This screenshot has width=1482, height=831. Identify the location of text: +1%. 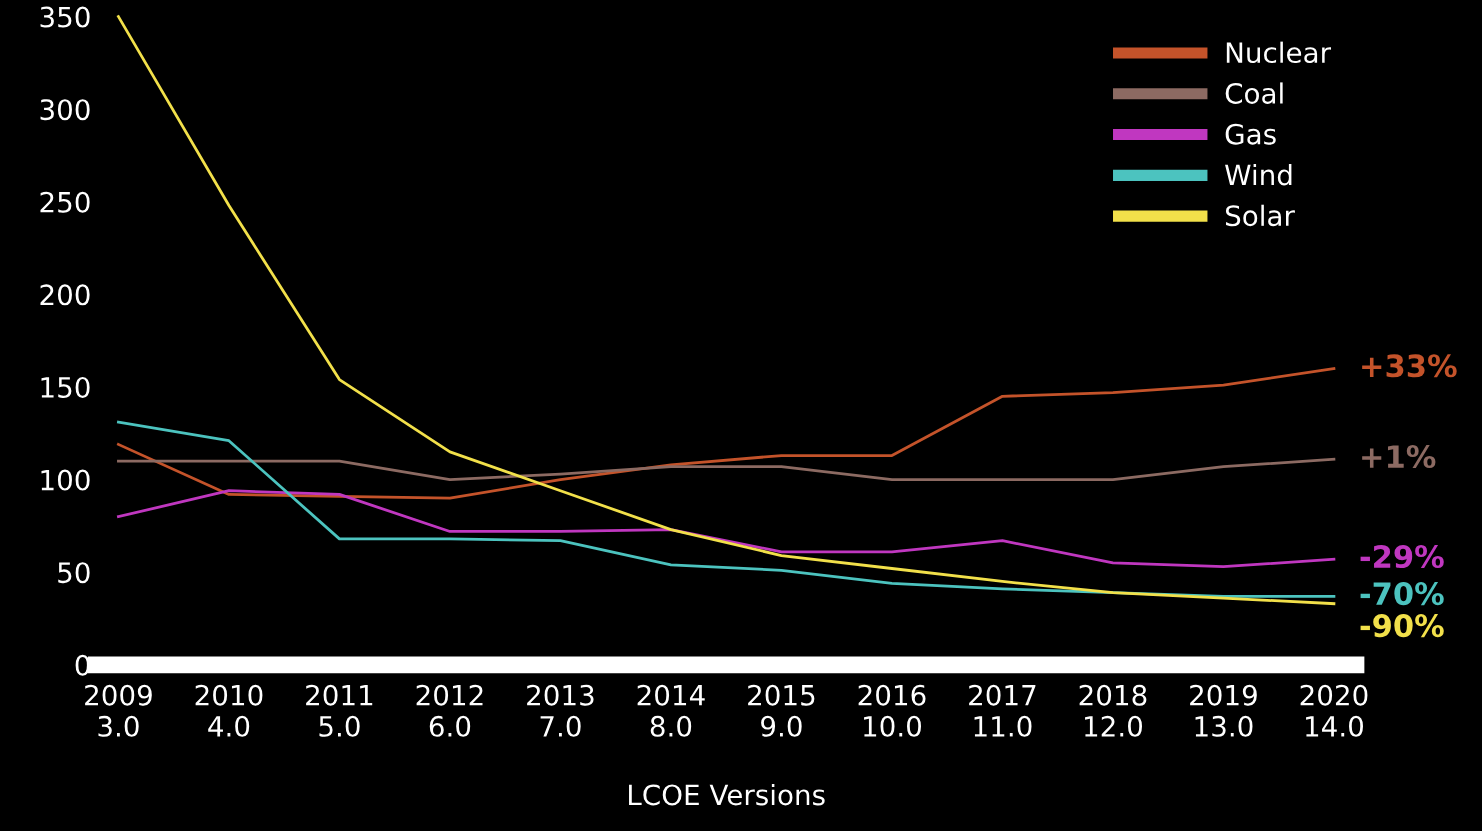
(1399, 456).